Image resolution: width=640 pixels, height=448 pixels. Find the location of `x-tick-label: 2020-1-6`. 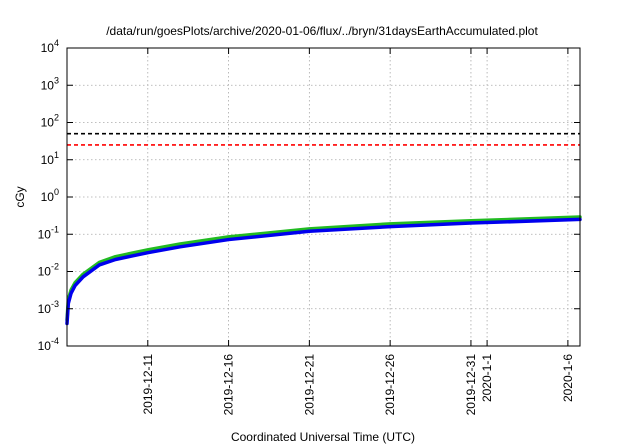

x-tick-label: 2020-1-6 is located at coordinates (568, 378).